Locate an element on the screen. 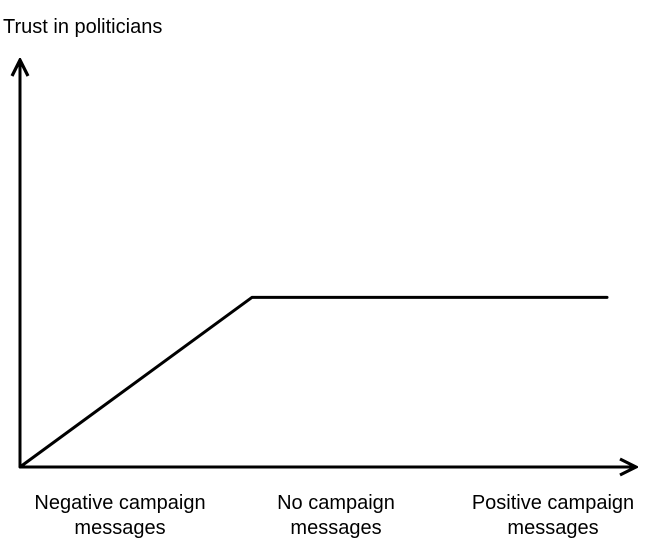 This screenshot has height=541, width=651. x-tick-label-line: Positive campaign is located at coordinates (553, 503).